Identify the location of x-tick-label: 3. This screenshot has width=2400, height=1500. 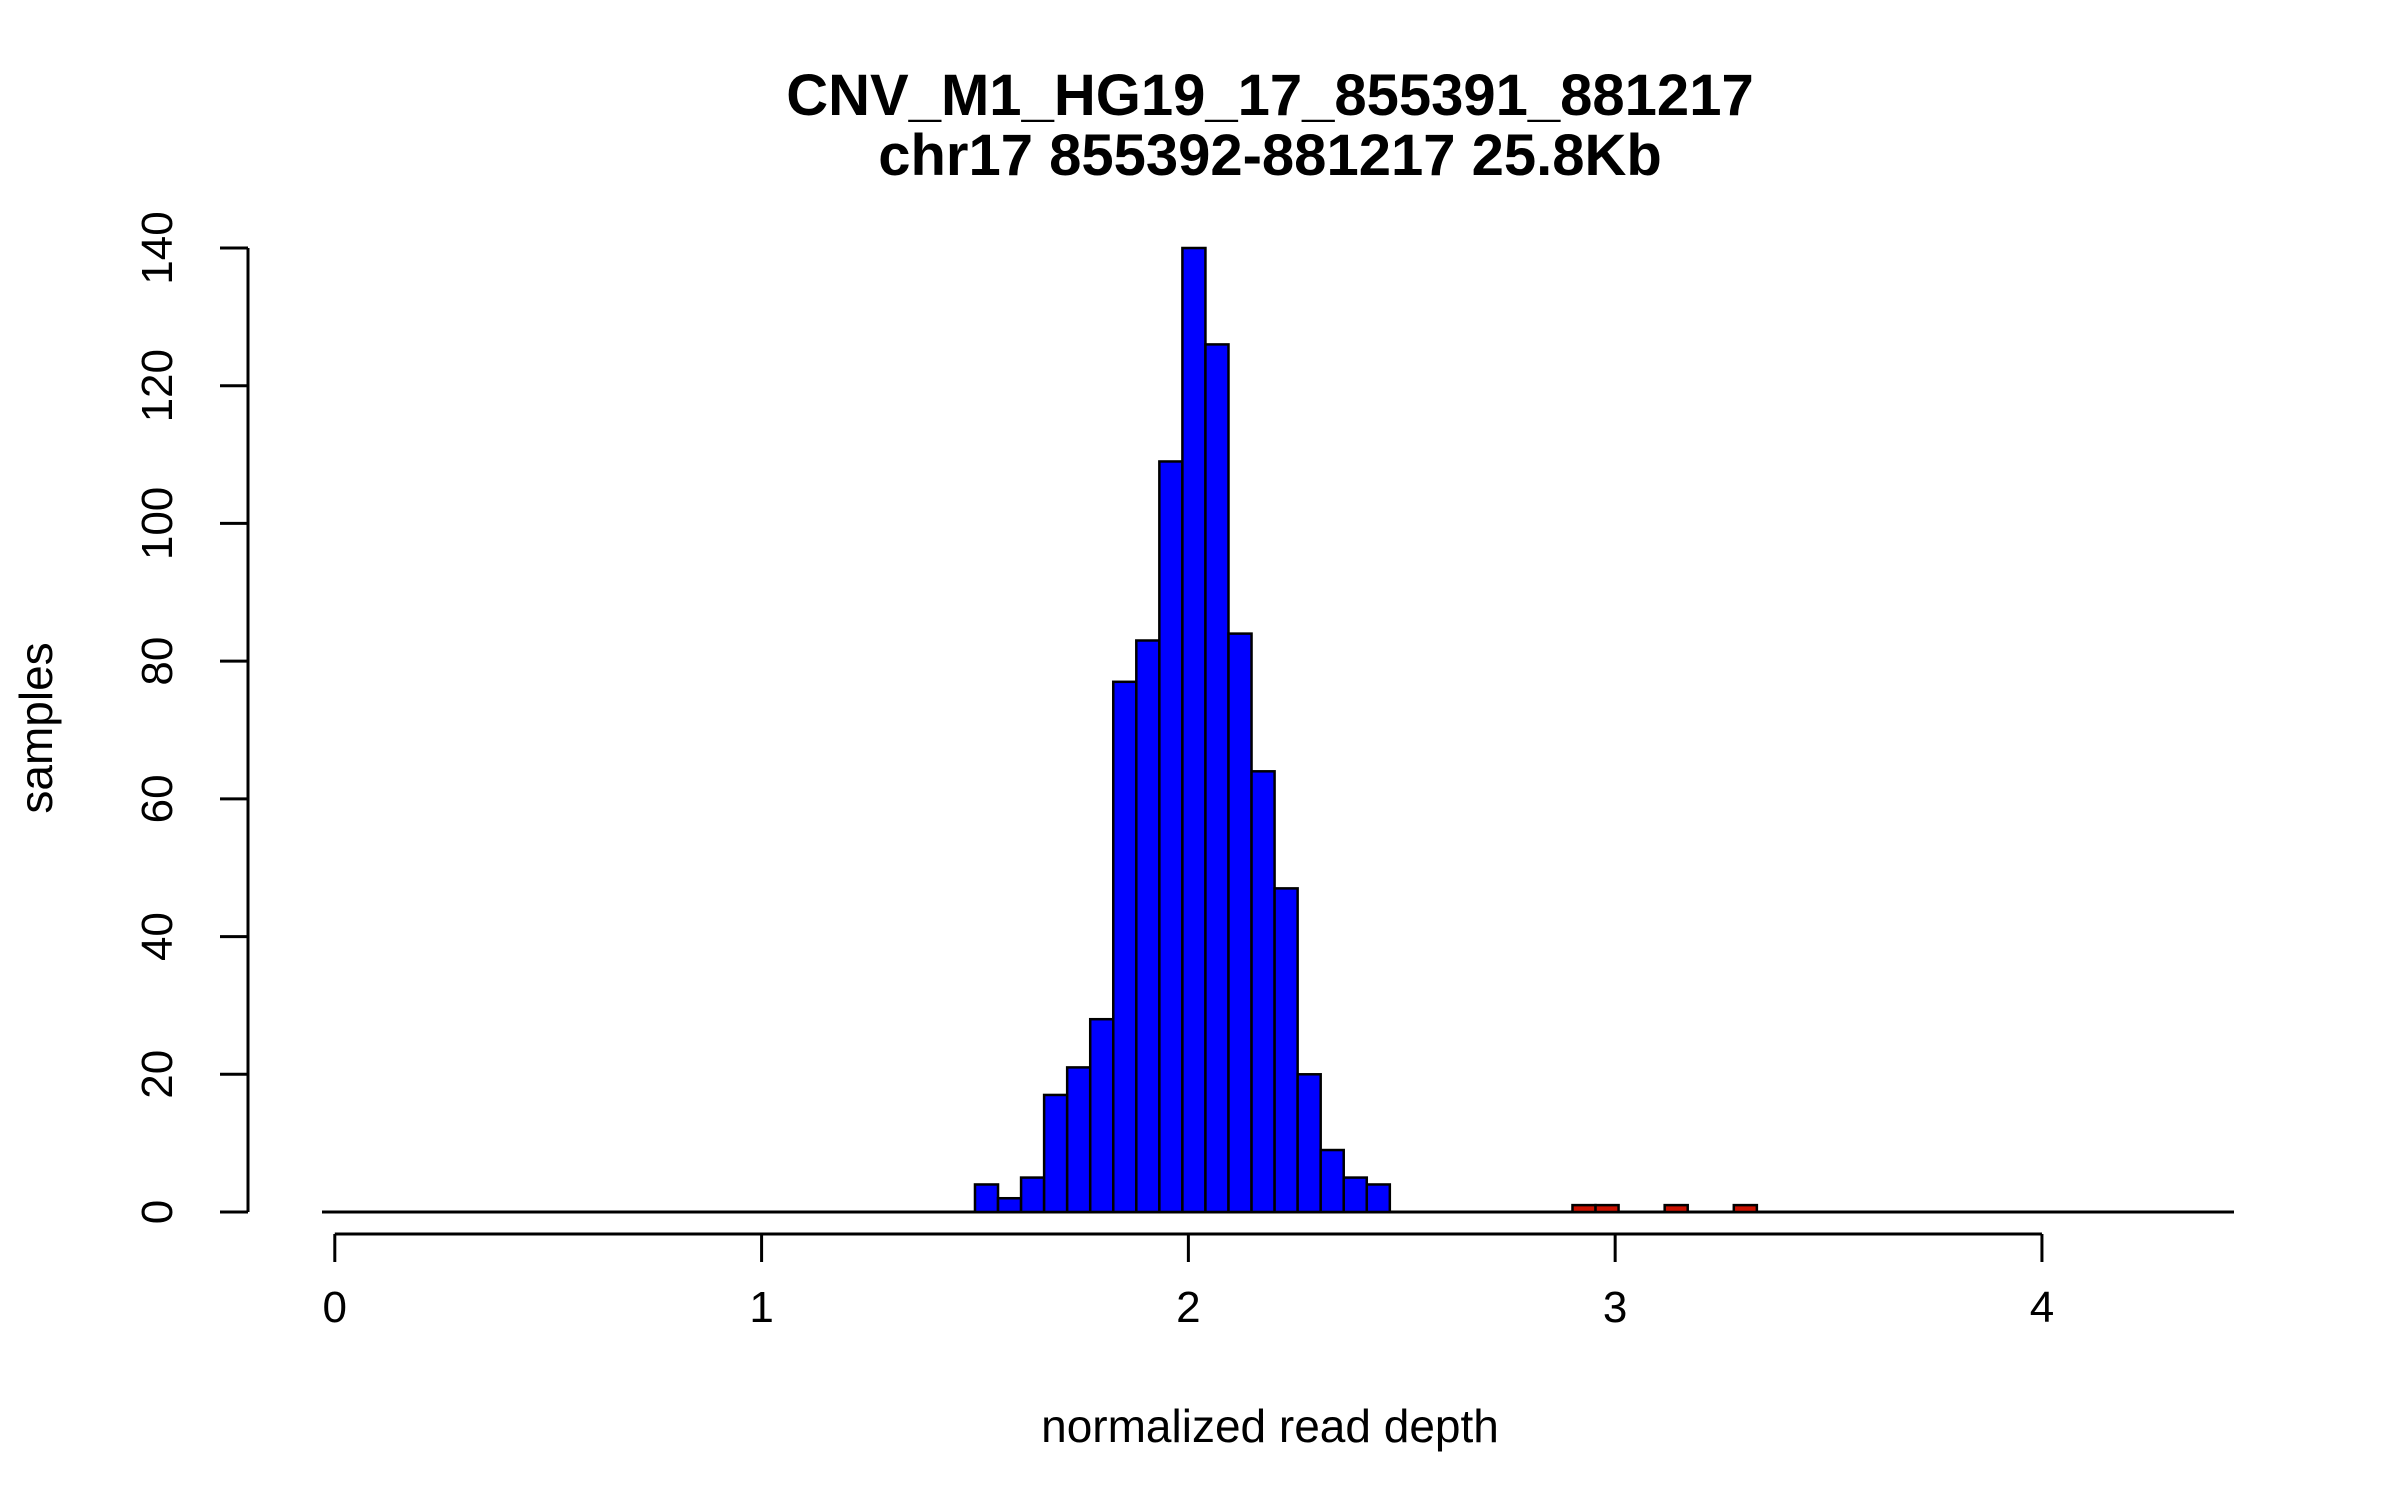
(1615, 1307).